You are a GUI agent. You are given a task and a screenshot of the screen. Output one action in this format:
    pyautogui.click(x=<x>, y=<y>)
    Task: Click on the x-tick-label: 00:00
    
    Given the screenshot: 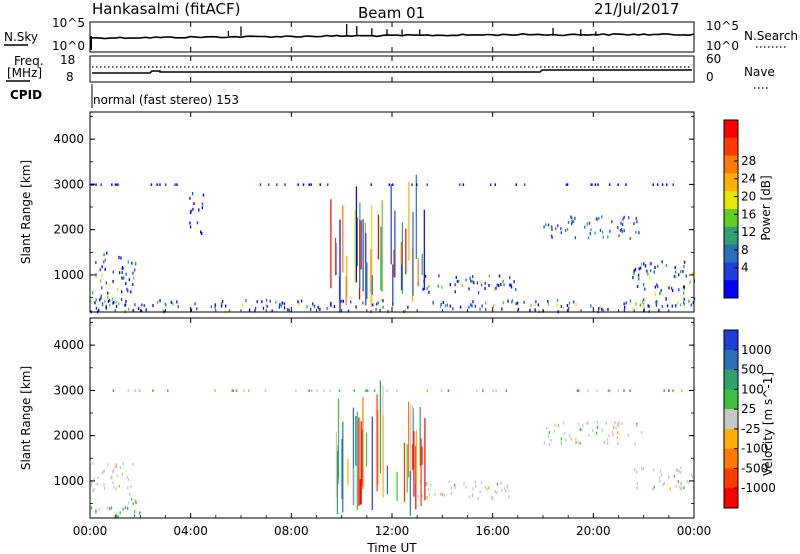 What is the action you would take?
    pyautogui.click(x=694, y=531)
    